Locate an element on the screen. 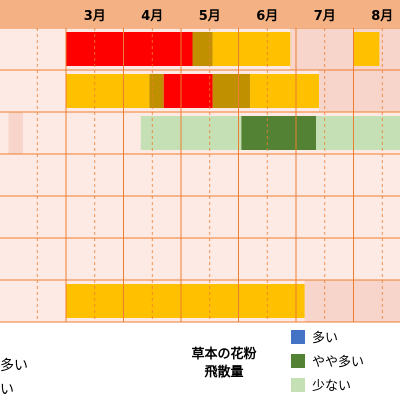 The height and width of the screenshot is (400, 400). month-label: 6月 is located at coordinates (267, 16).